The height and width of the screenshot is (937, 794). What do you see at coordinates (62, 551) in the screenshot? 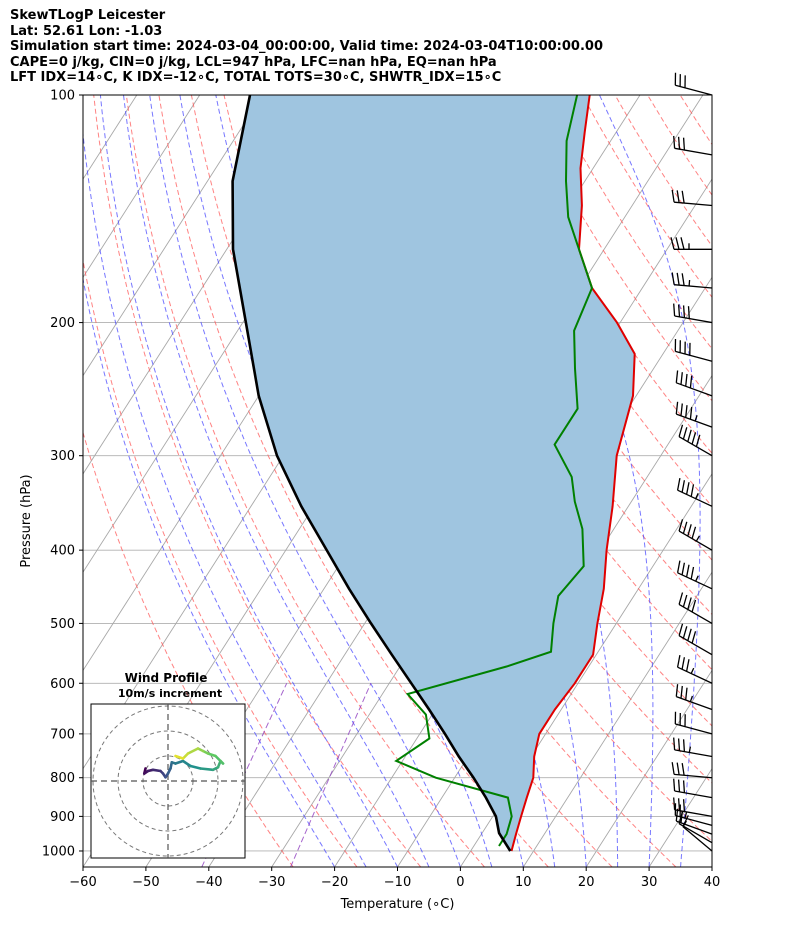
I see `y-tick-label: 400` at bounding box center [62, 551].